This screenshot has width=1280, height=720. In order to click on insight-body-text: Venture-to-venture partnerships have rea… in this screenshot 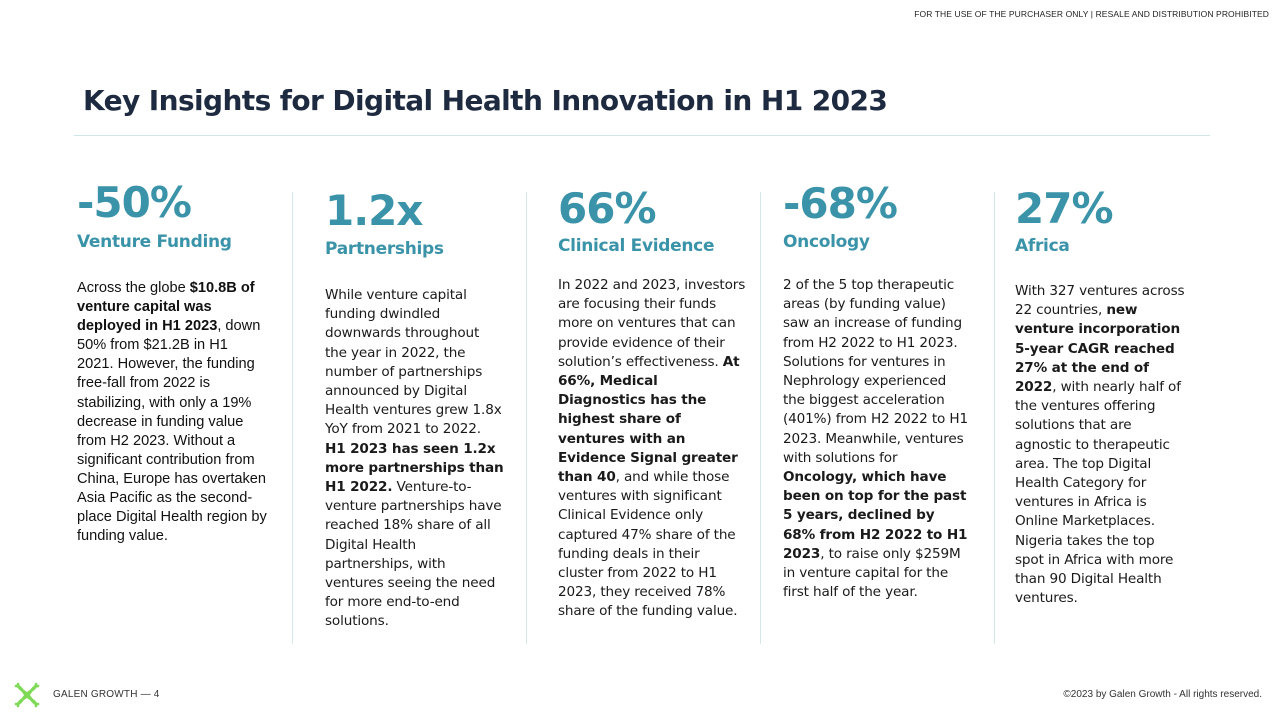, I will do `click(413, 554)`.